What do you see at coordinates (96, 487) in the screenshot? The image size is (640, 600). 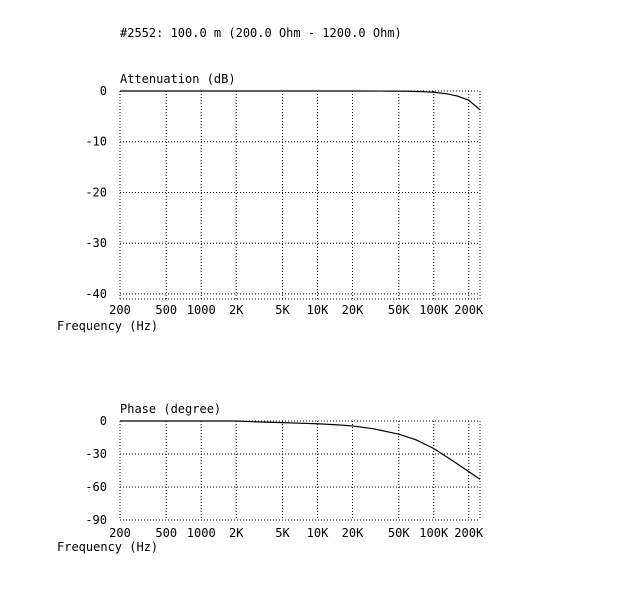 I see `phase-ytick-label-2: -60` at bounding box center [96, 487].